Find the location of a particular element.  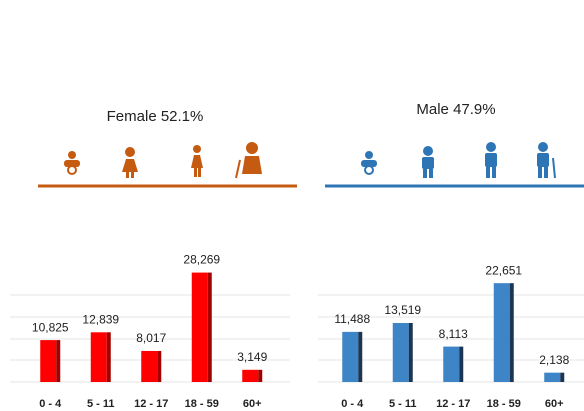

value-label: 11,488 is located at coordinates (352, 319).